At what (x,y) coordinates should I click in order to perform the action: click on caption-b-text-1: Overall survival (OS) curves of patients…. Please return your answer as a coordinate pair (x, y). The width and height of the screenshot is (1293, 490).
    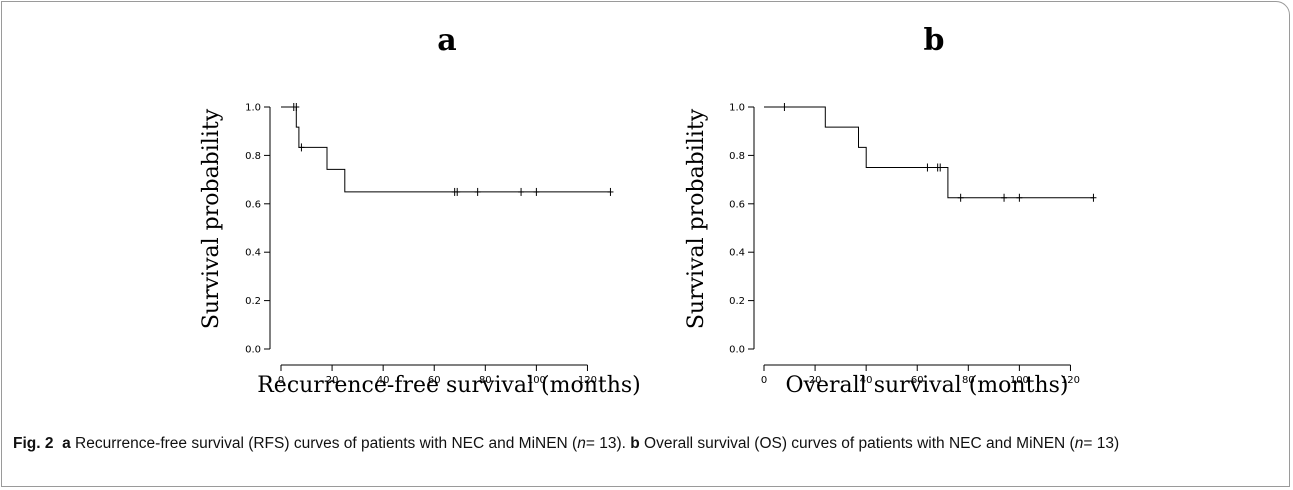
    Looking at the image, I should click on (859, 443).